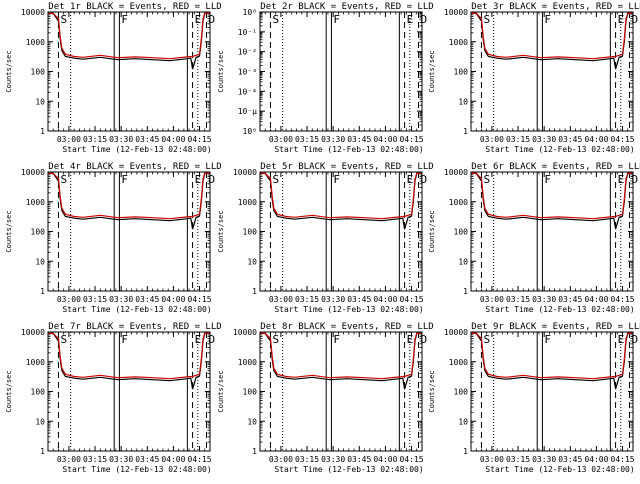 The image size is (640, 484). What do you see at coordinates (250, 12) in the screenshot?
I see `y-tick-label: 10⁰` at bounding box center [250, 12].